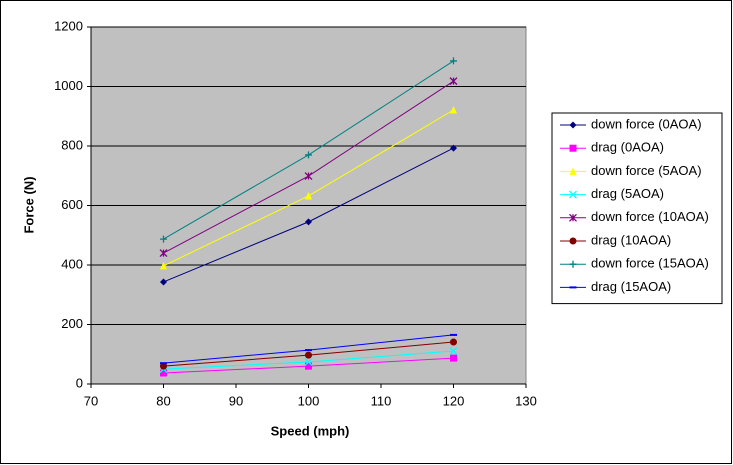  What do you see at coordinates (627, 147) in the screenshot?
I see `legend-label: drag (0AOA)` at bounding box center [627, 147].